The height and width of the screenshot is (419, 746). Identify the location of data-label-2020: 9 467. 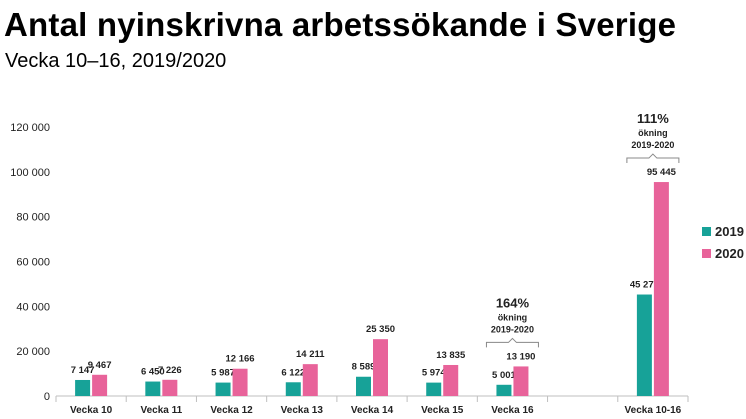
(100, 365).